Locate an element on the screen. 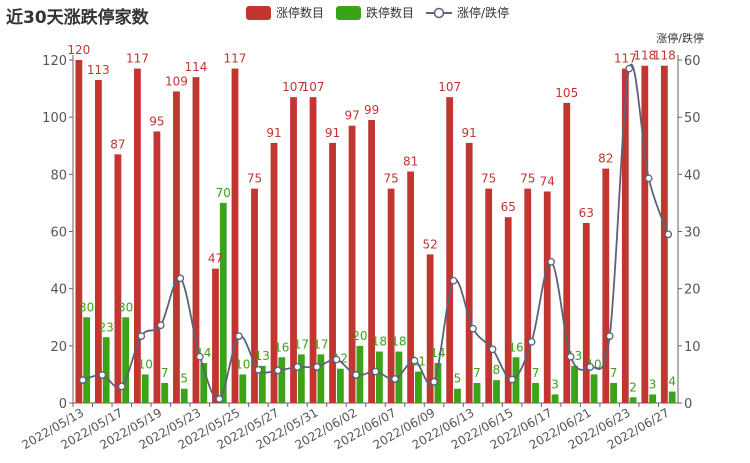 The width and height of the screenshot is (750, 463). data-label-limit-up: 74 is located at coordinates (547, 181).